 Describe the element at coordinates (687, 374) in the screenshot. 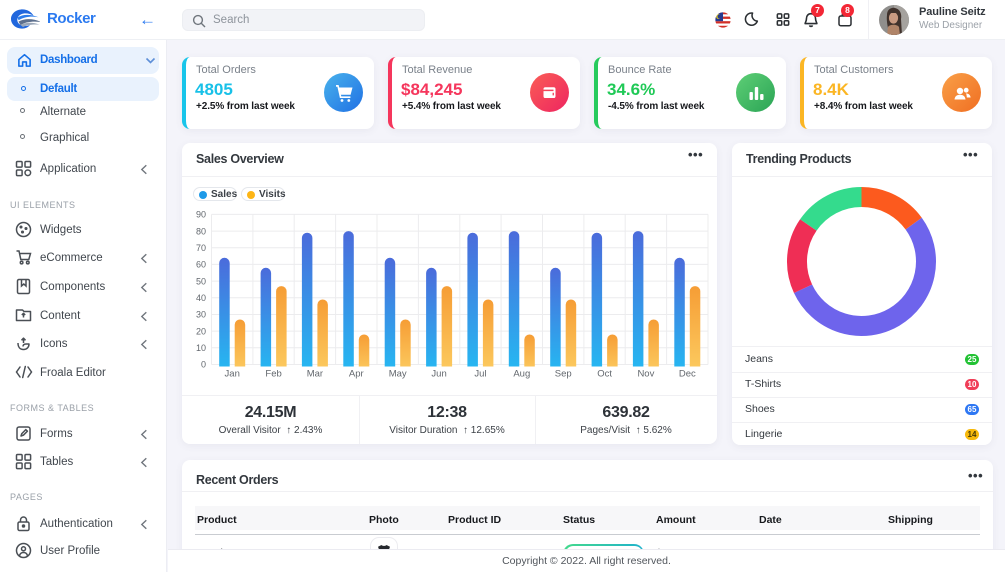

I see `svg-text: Dec` at that location.